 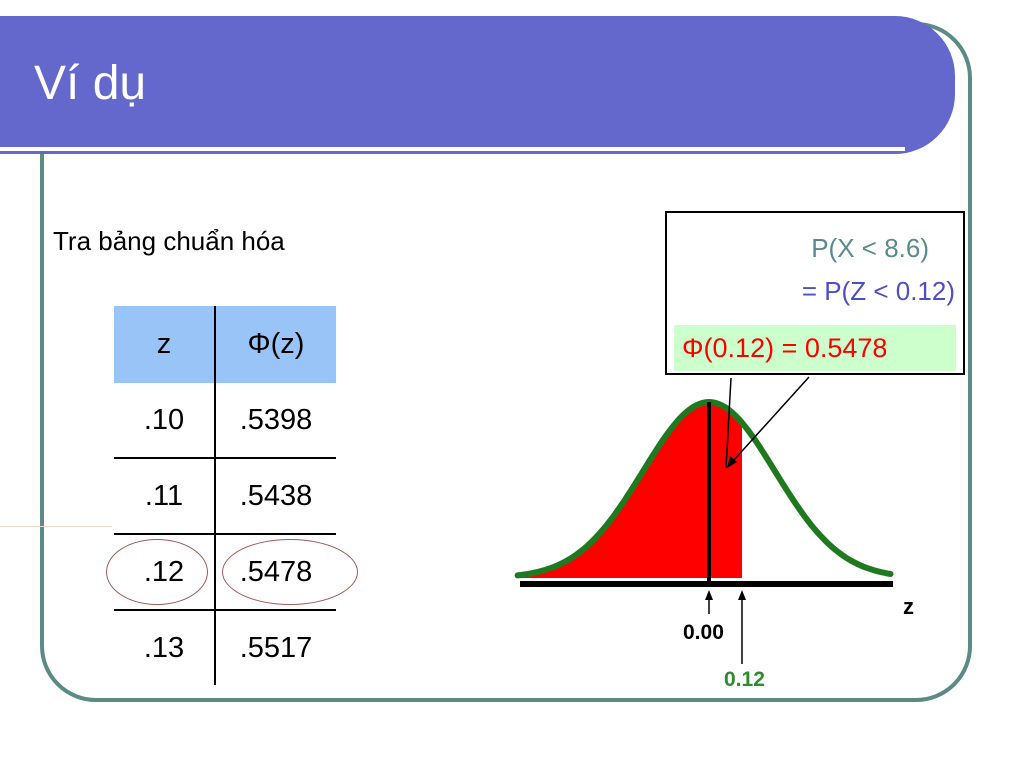 I want to click on header-phi: Φ(z), so click(x=275, y=344).